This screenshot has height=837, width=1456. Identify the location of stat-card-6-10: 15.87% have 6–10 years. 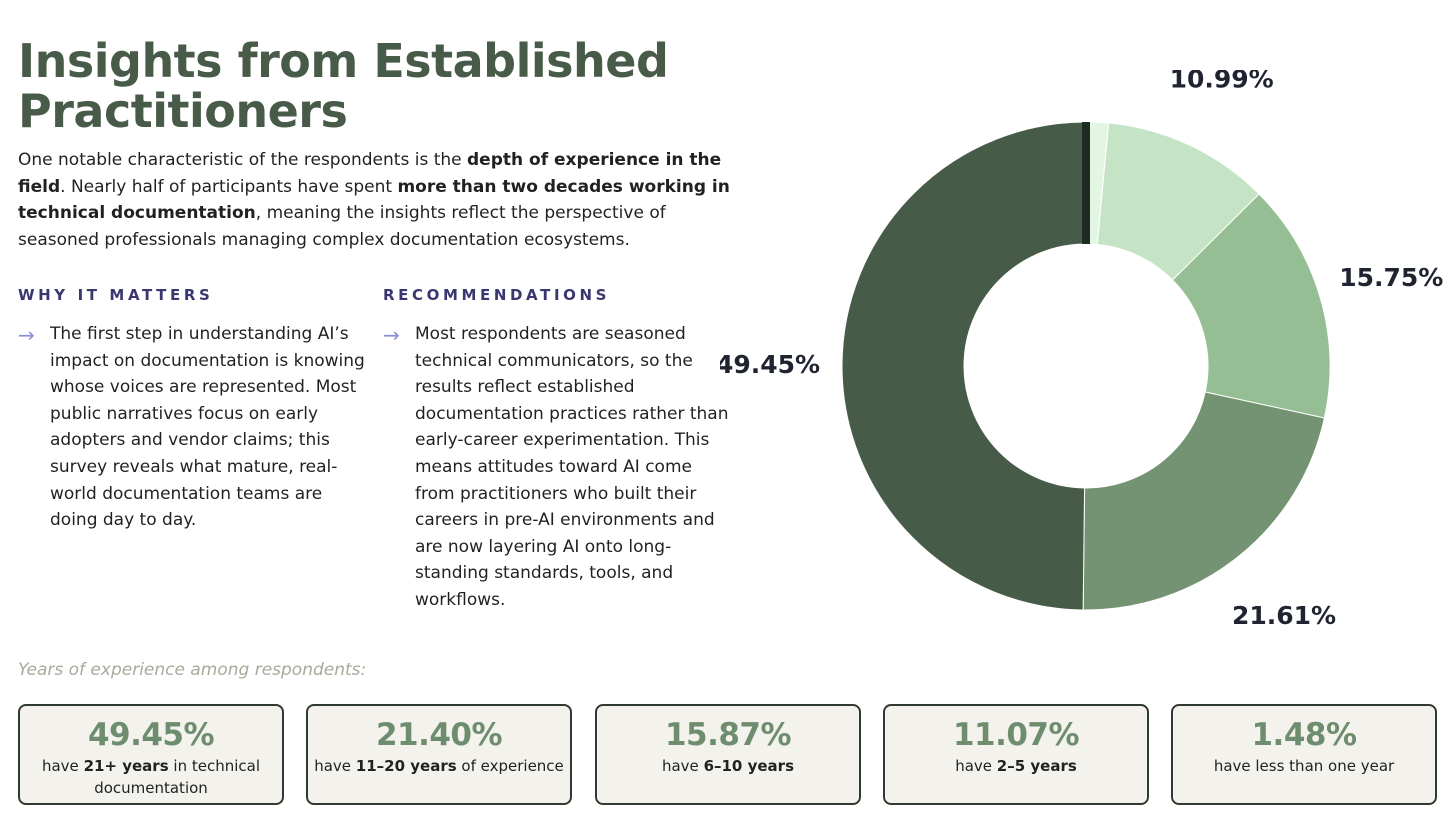
(728, 754).